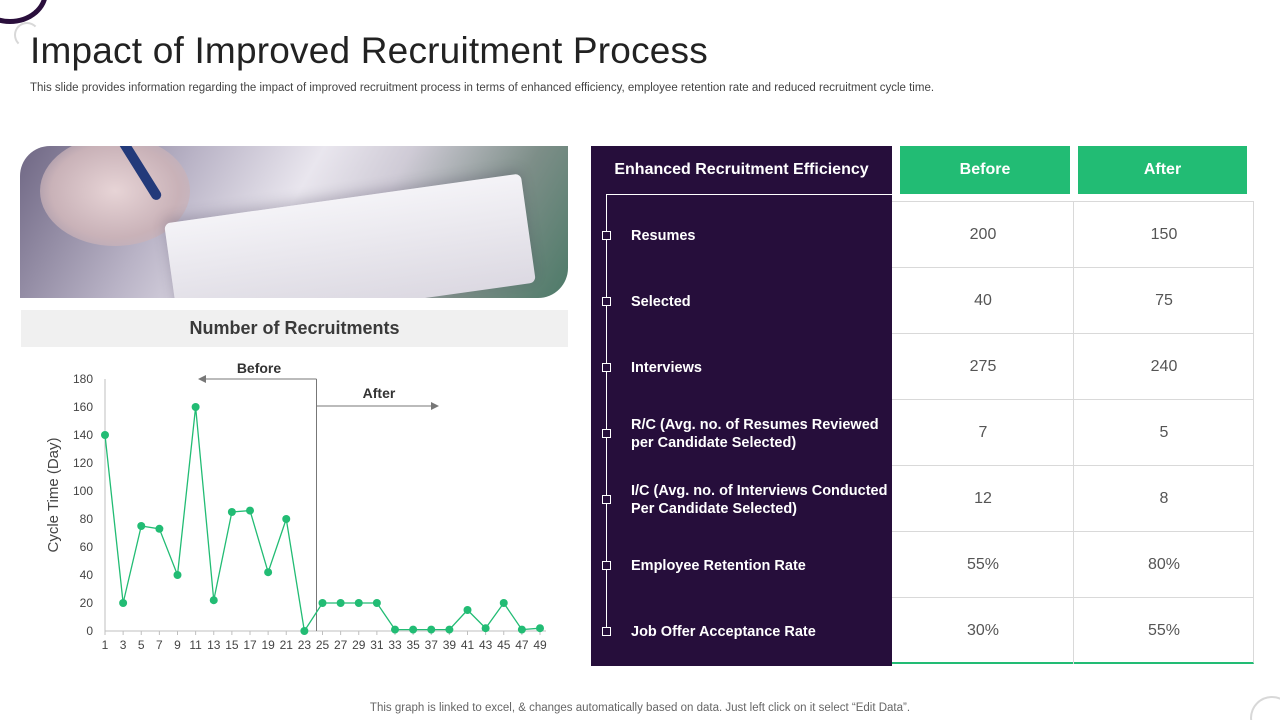 This screenshot has height=720, width=1280. Describe the element at coordinates (250, 645) in the screenshot. I see `x-tick-label: 17` at that location.